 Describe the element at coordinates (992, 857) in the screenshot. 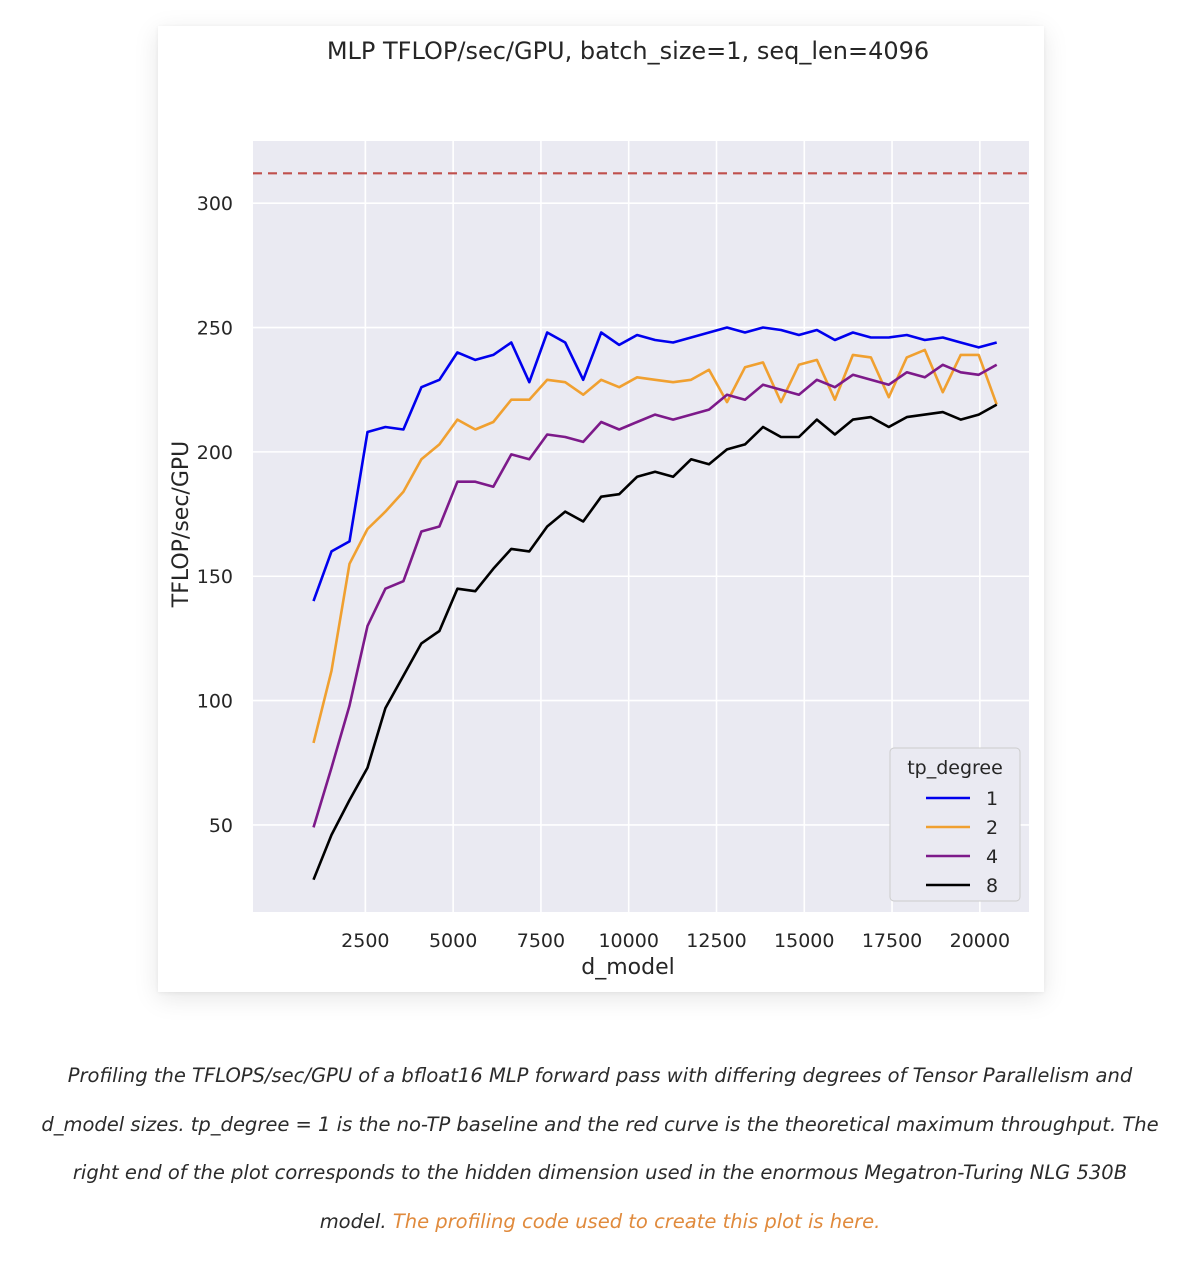

I see `legend-label-tp-4: 4` at that location.